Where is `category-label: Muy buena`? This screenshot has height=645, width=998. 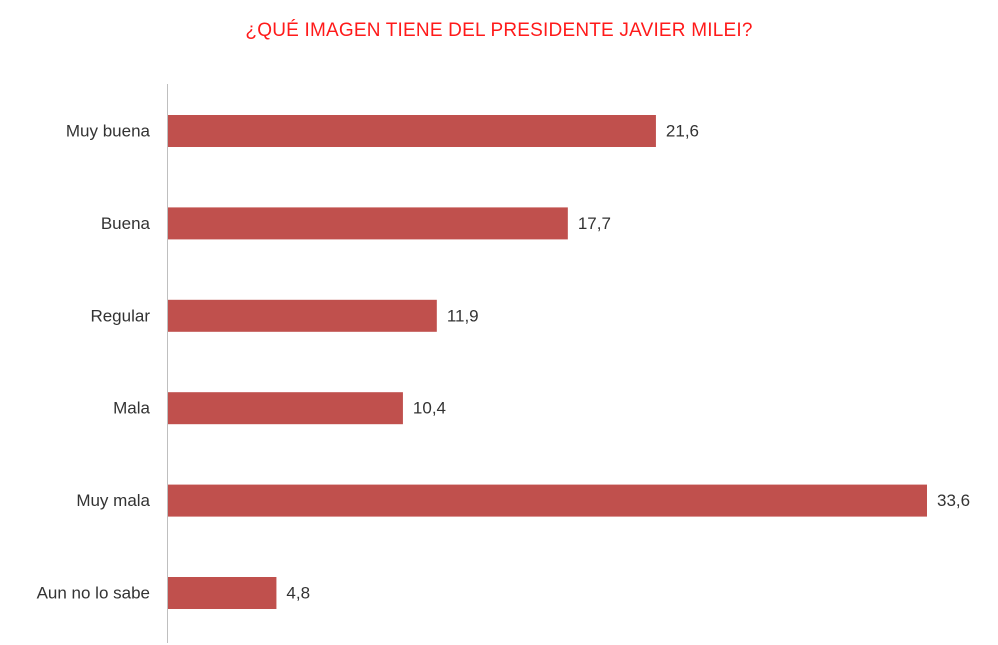
category-label: Muy buena is located at coordinates (108, 131).